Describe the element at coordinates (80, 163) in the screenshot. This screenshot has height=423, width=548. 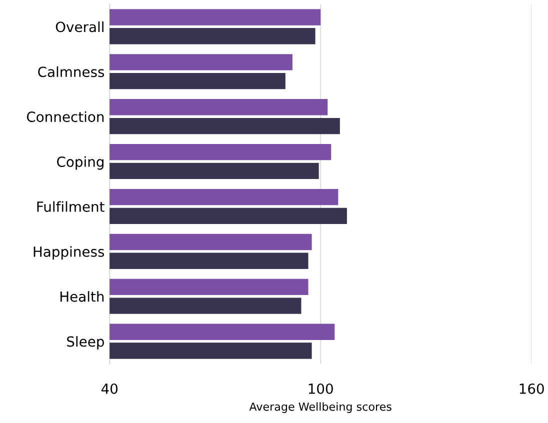
I see `y-tick-label: Coping` at that location.